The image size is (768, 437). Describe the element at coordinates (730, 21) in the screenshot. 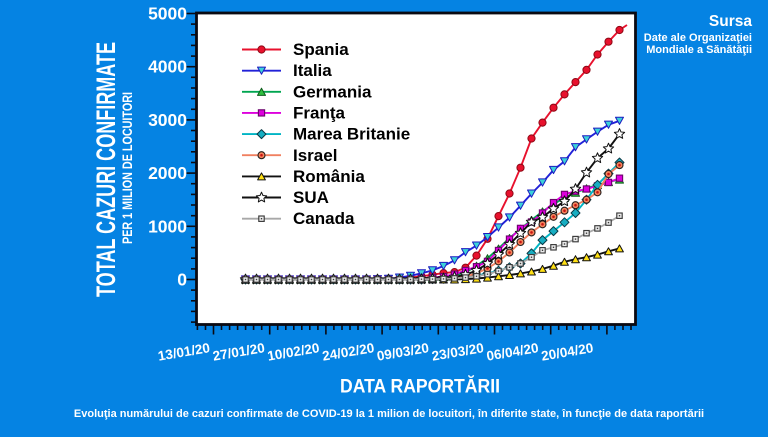

I see `svg-text: Sursa` at that location.